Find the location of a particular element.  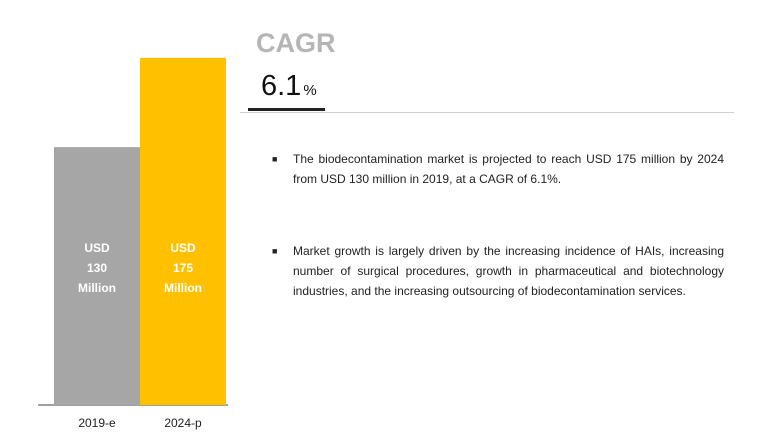

x-tick-label: 2024-p is located at coordinates (183, 423).